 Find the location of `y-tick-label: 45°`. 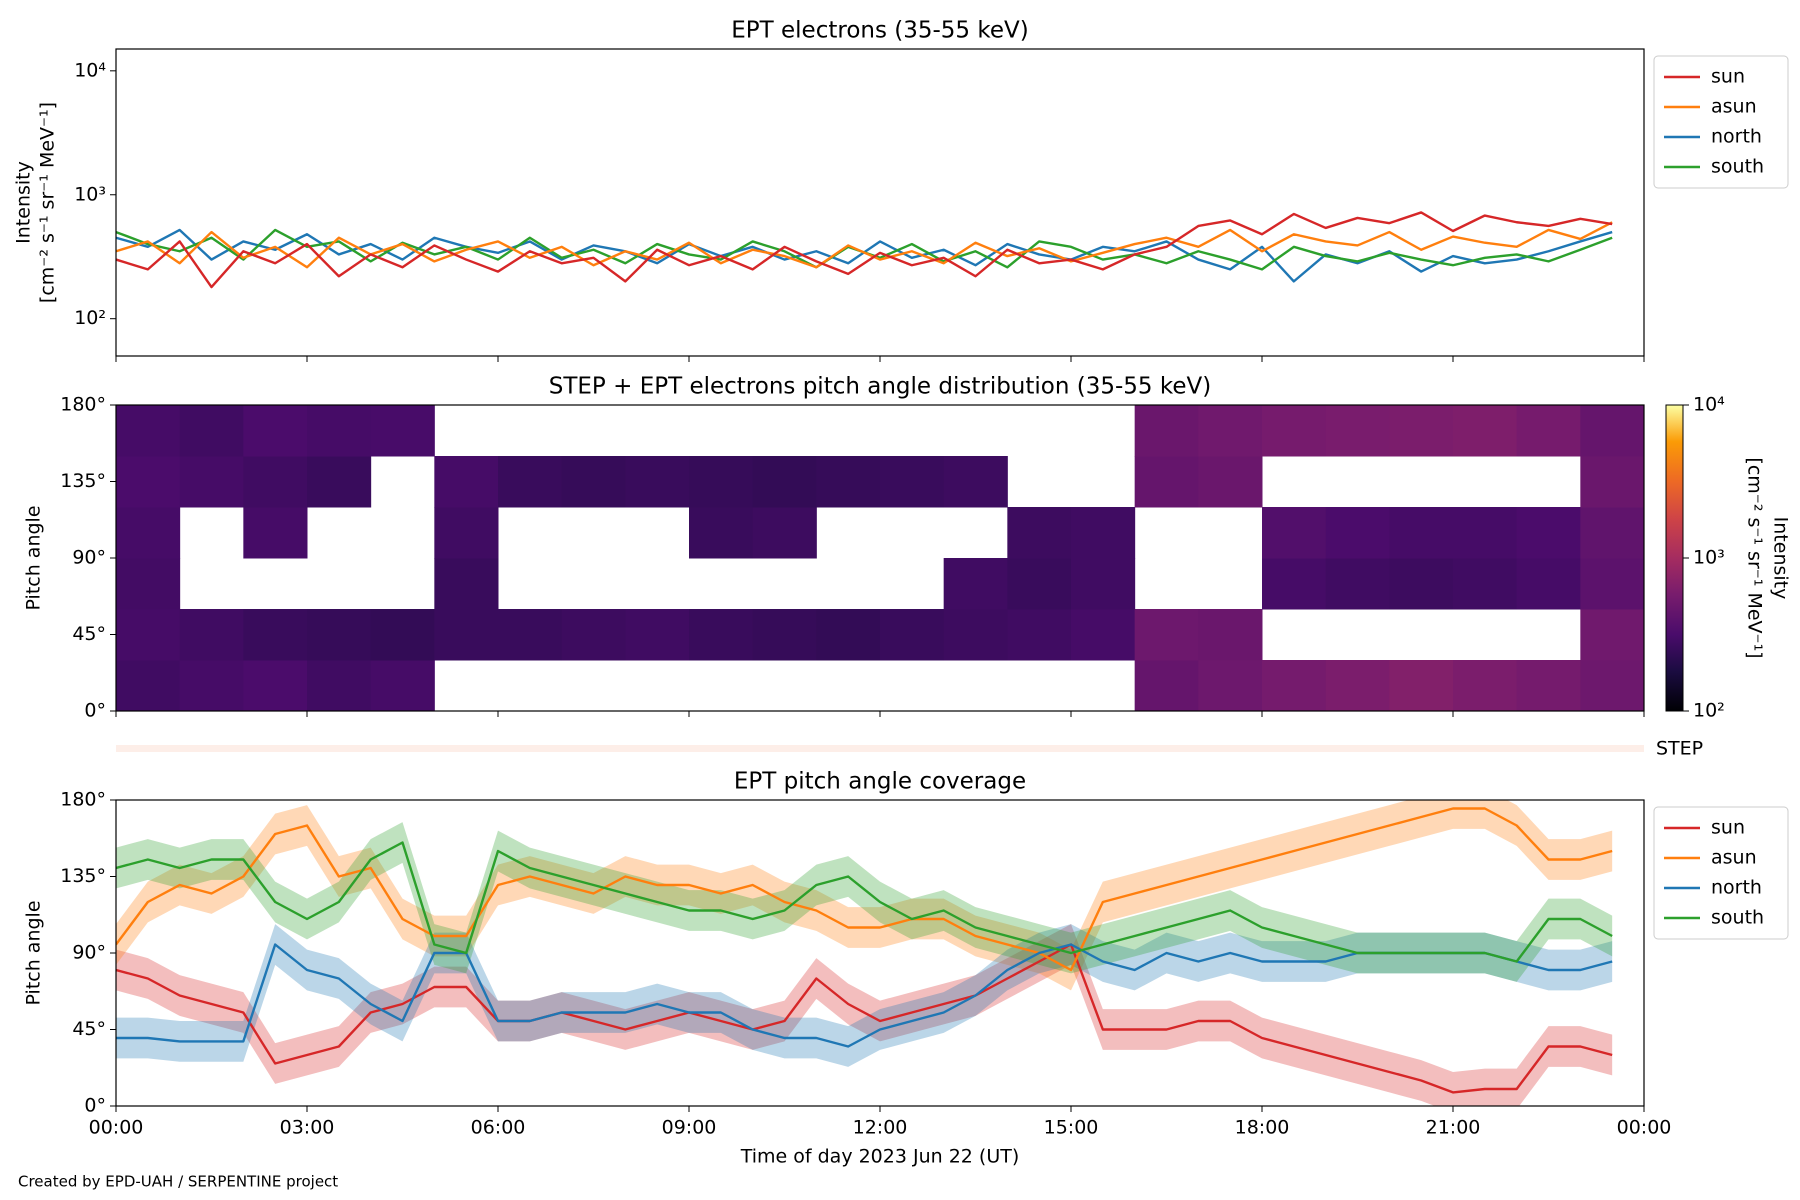

y-tick-label: 45° is located at coordinates (89, 1029).